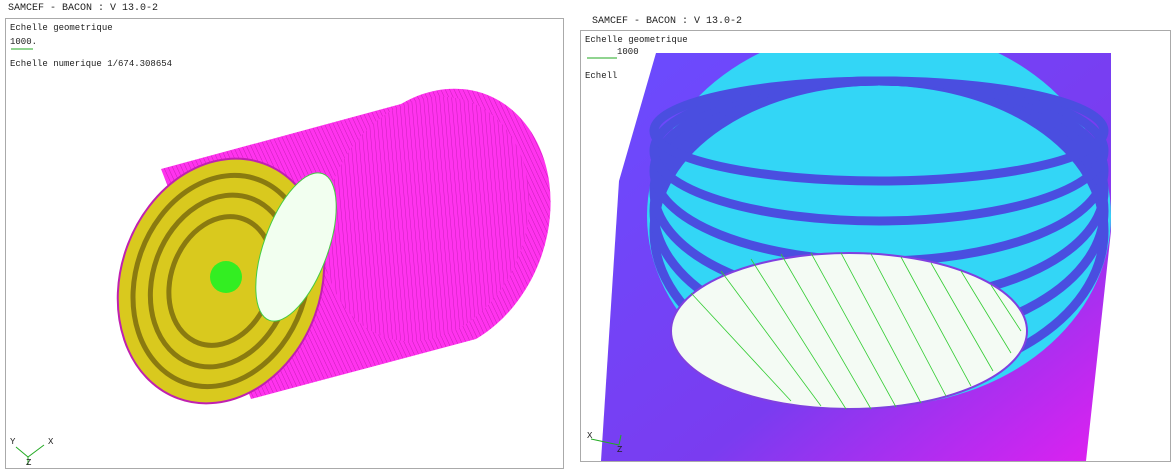  I want to click on axis-label: Y, so click(13, 442).